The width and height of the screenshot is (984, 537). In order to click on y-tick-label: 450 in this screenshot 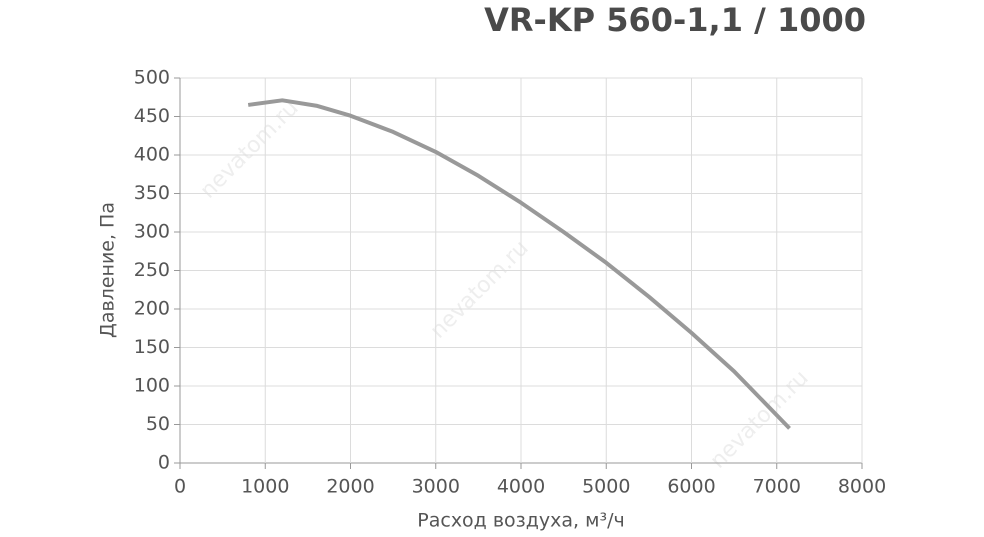, I will do `click(152, 116)`.